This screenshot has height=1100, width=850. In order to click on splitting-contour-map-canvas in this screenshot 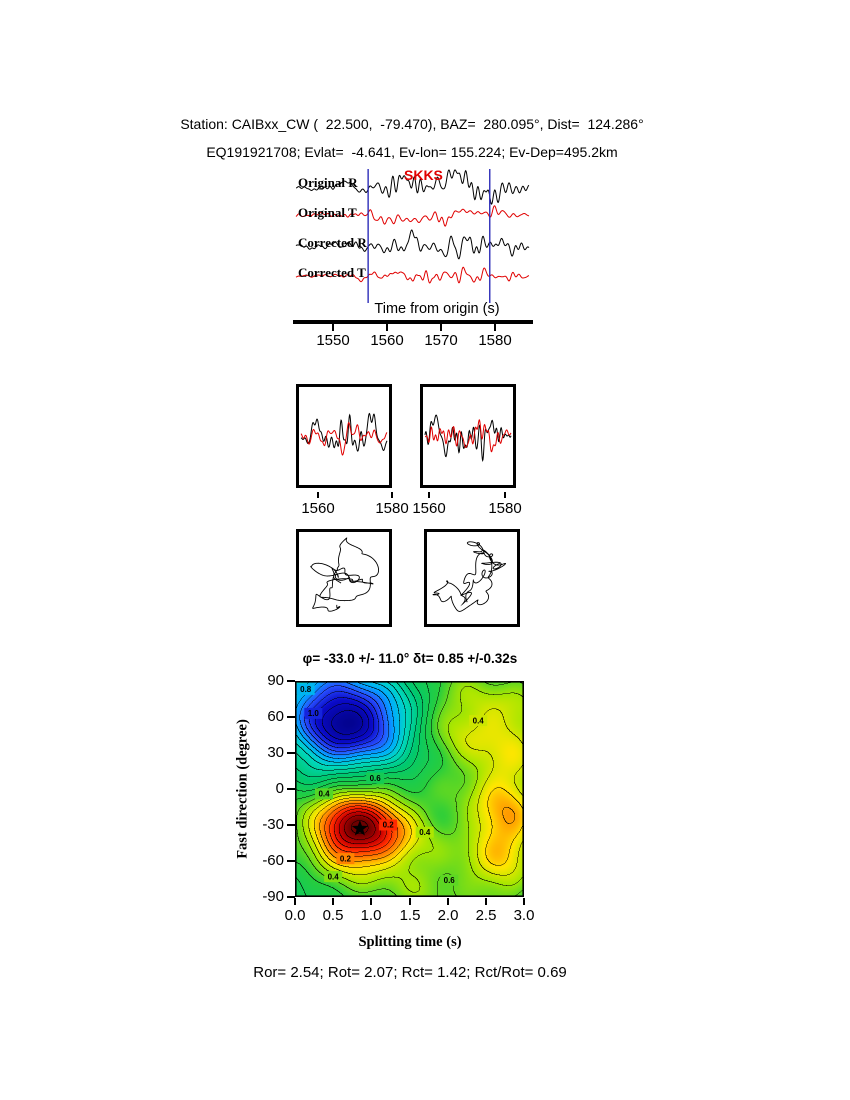, I will do `click(409, 789)`.